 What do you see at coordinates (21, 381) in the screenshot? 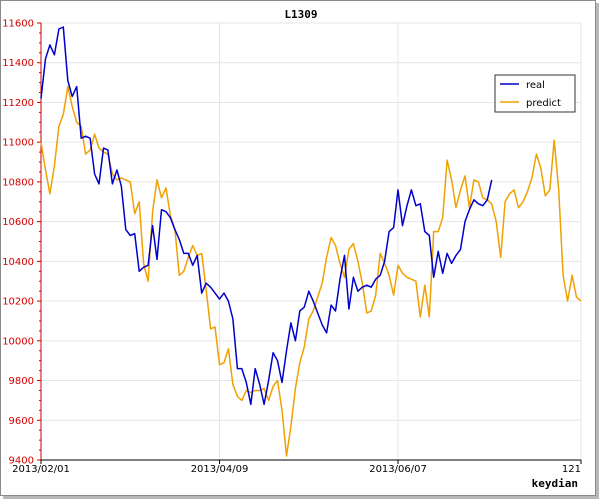
I see `y-tick-label: 9800` at bounding box center [21, 381].